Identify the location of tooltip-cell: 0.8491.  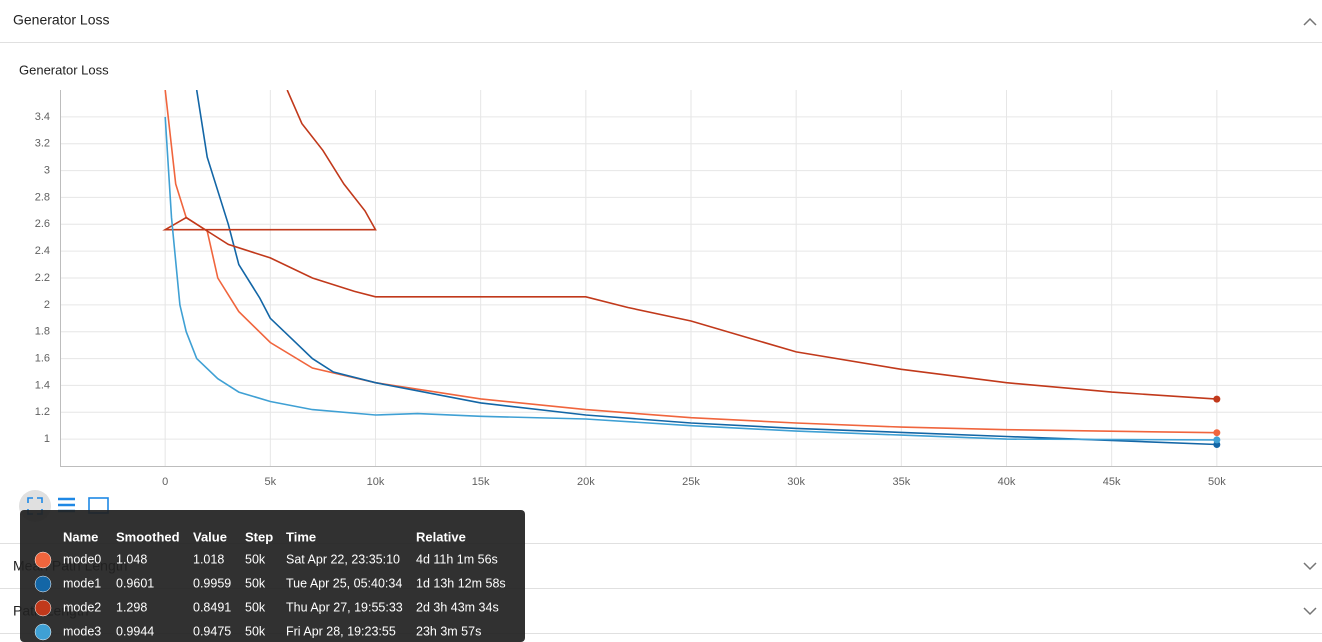
(212, 607).